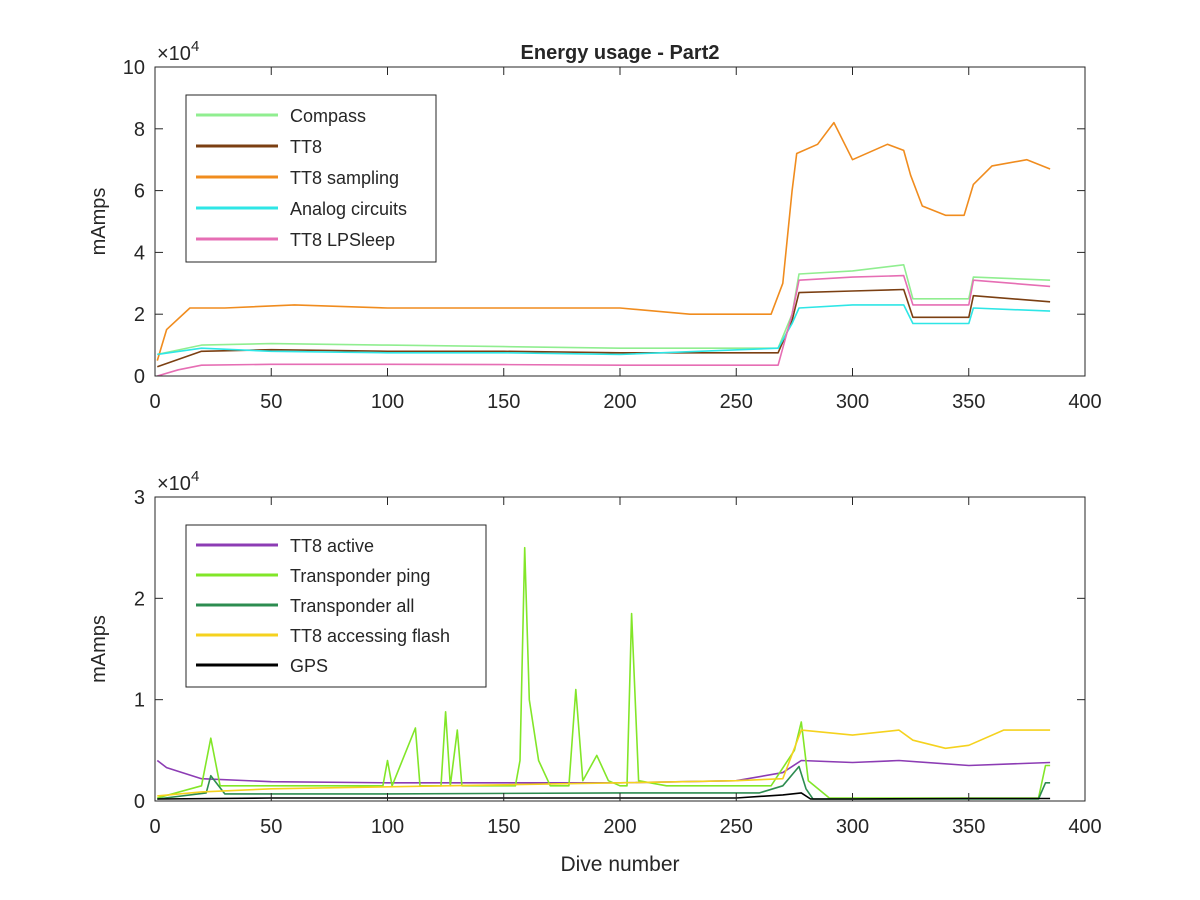  What do you see at coordinates (352, 606) in the screenshot?
I see `legend-entry: Transponder all` at bounding box center [352, 606].